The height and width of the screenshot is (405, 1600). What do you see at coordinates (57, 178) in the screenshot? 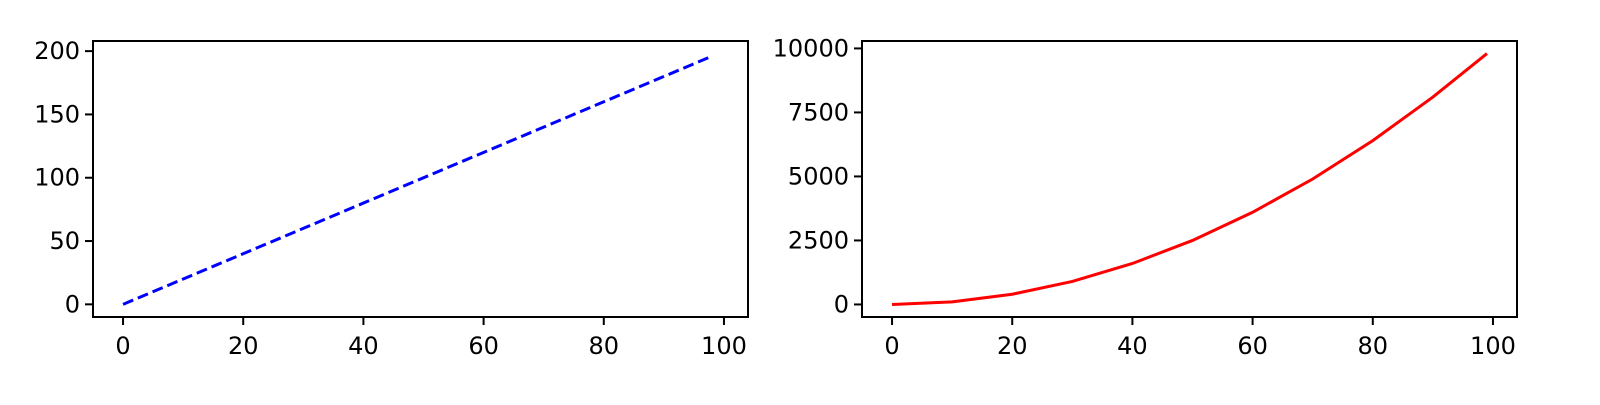
I see `y-tick-label: 100` at bounding box center [57, 178].